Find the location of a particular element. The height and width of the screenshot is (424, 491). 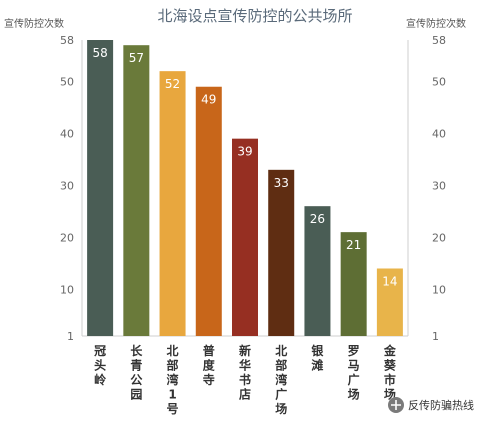

category-char: 华 is located at coordinates (245, 365).